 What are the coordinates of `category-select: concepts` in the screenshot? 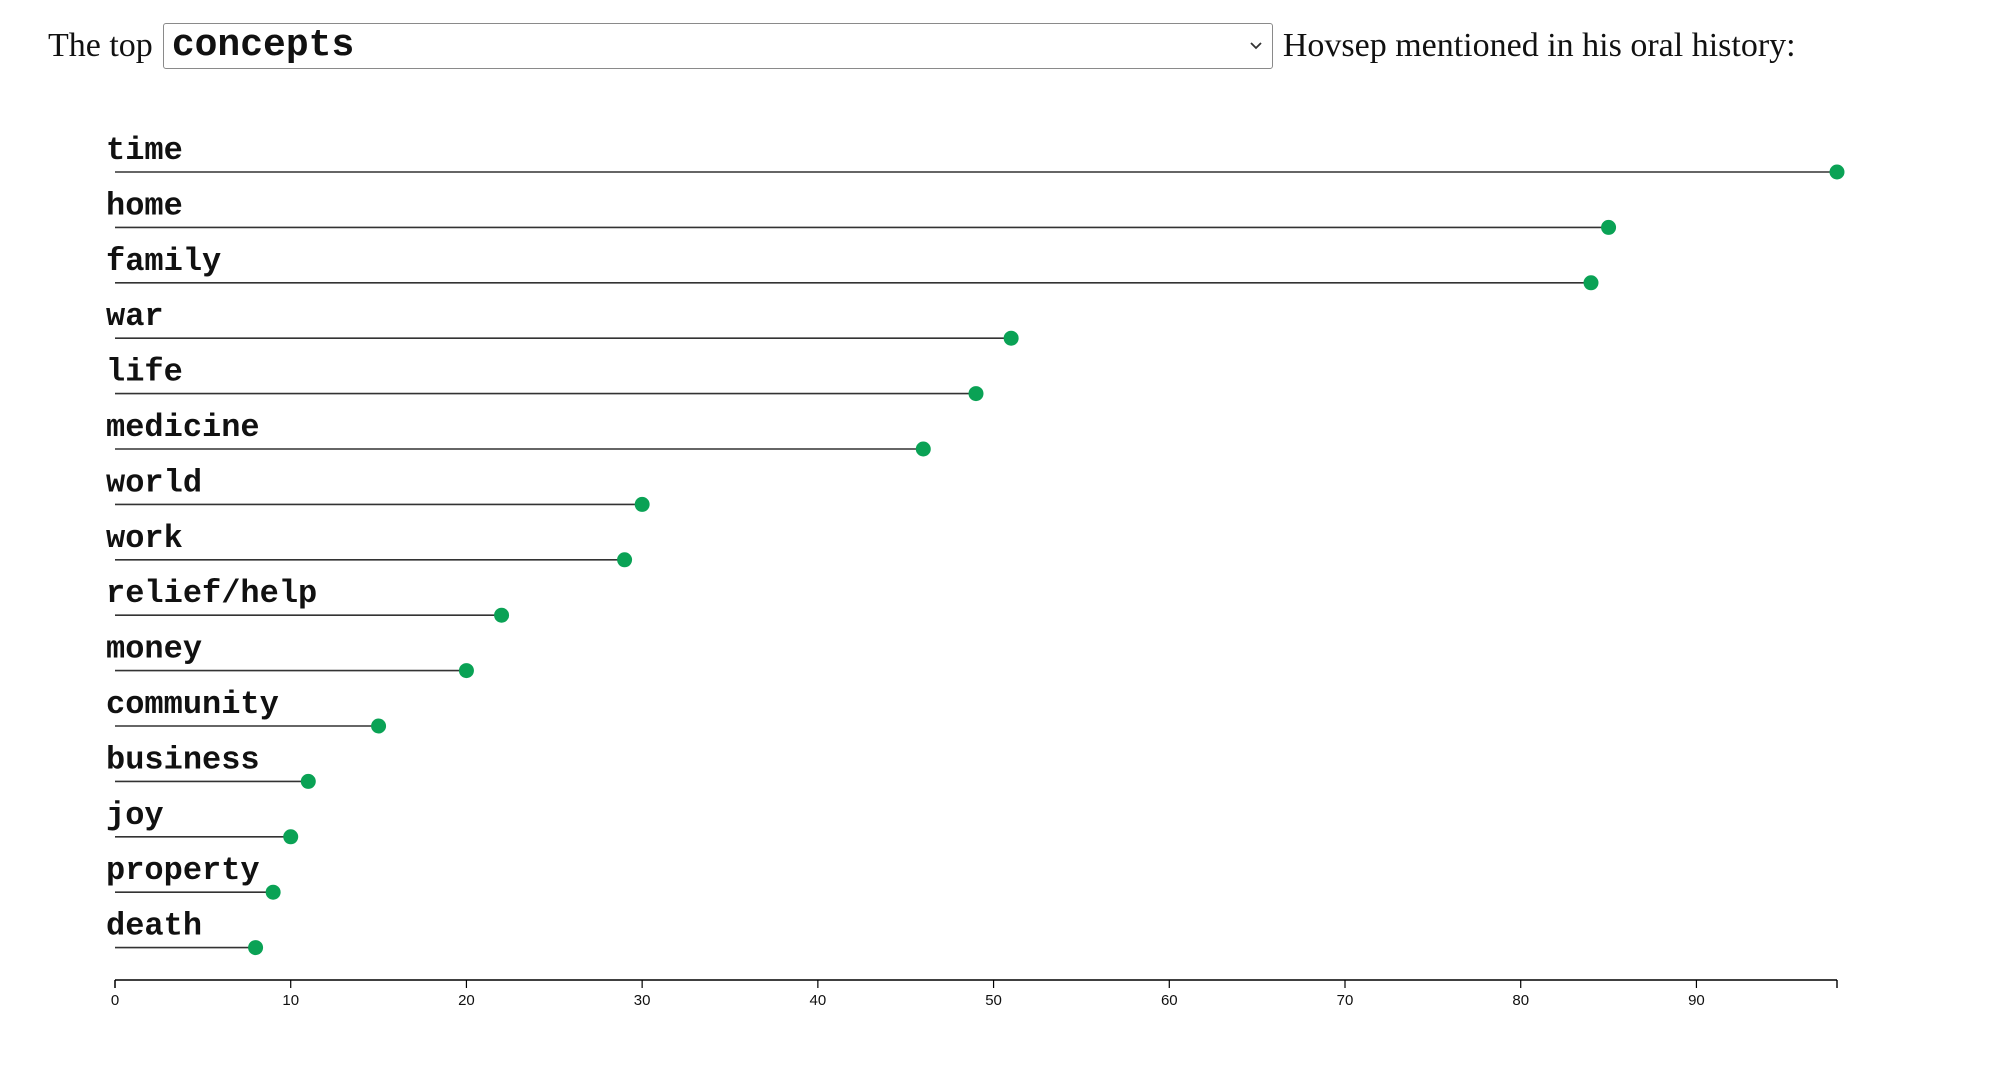 It's located at (717, 46).